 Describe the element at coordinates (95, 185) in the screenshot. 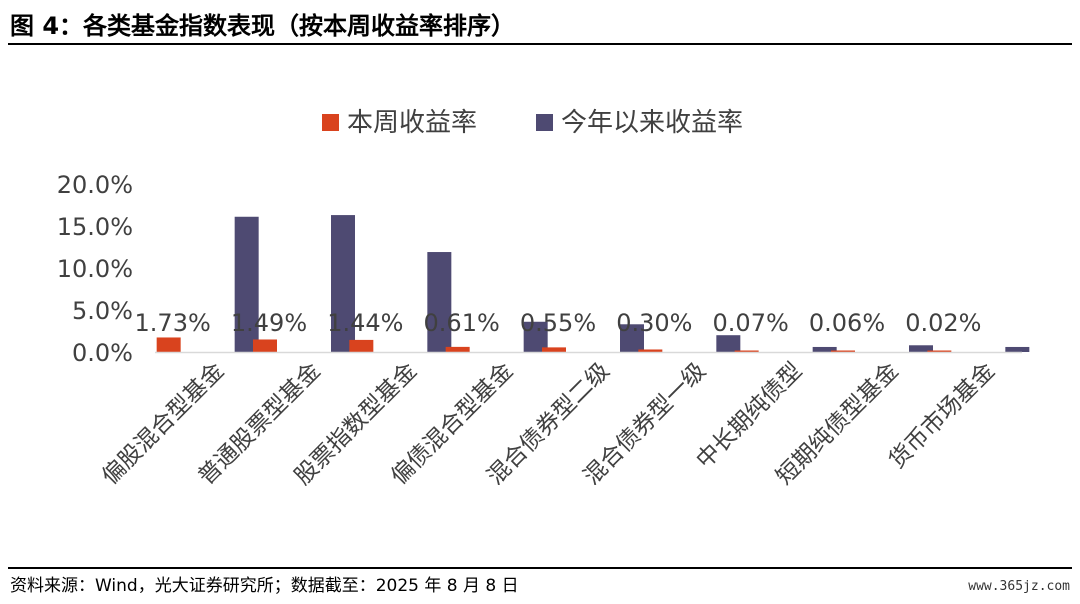

I see `y-tick-label: 20.0%` at that location.